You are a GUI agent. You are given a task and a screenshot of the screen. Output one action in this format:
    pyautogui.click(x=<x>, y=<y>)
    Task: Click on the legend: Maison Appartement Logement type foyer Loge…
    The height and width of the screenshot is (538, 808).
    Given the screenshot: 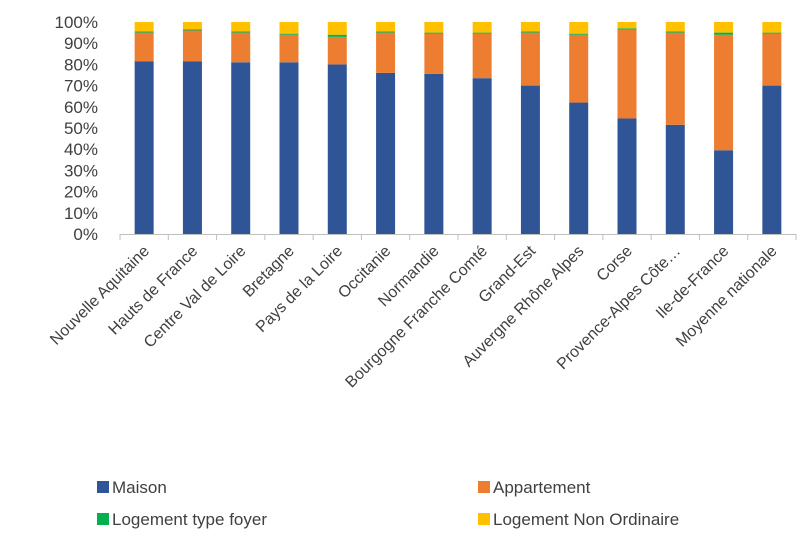 What is the action you would take?
    pyautogui.click(x=388, y=503)
    